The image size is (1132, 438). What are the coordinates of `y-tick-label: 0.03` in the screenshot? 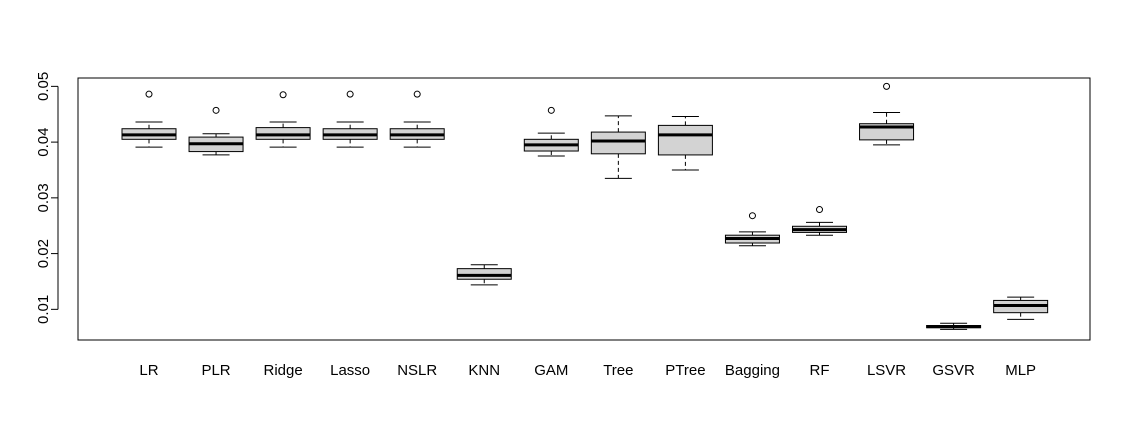 It's located at (43, 197).